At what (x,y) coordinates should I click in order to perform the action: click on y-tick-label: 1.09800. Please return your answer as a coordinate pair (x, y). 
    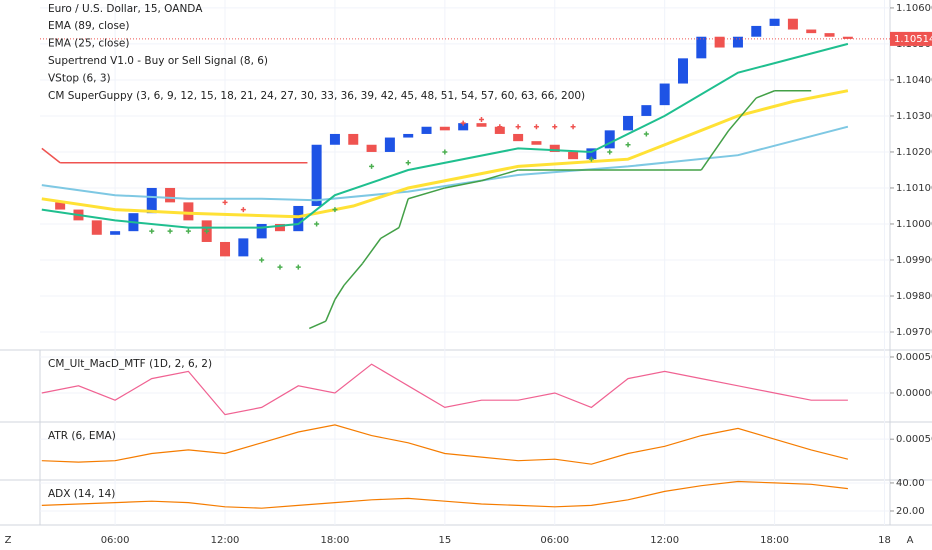
    Looking at the image, I should click on (914, 296).